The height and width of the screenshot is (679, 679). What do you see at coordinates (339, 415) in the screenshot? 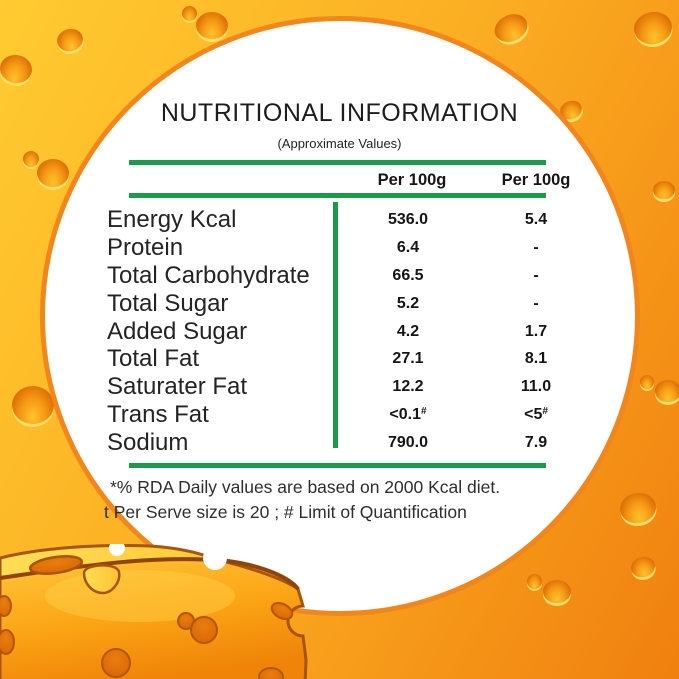
I see `table-row: Trans Fat <0.1# <5#` at bounding box center [339, 415].